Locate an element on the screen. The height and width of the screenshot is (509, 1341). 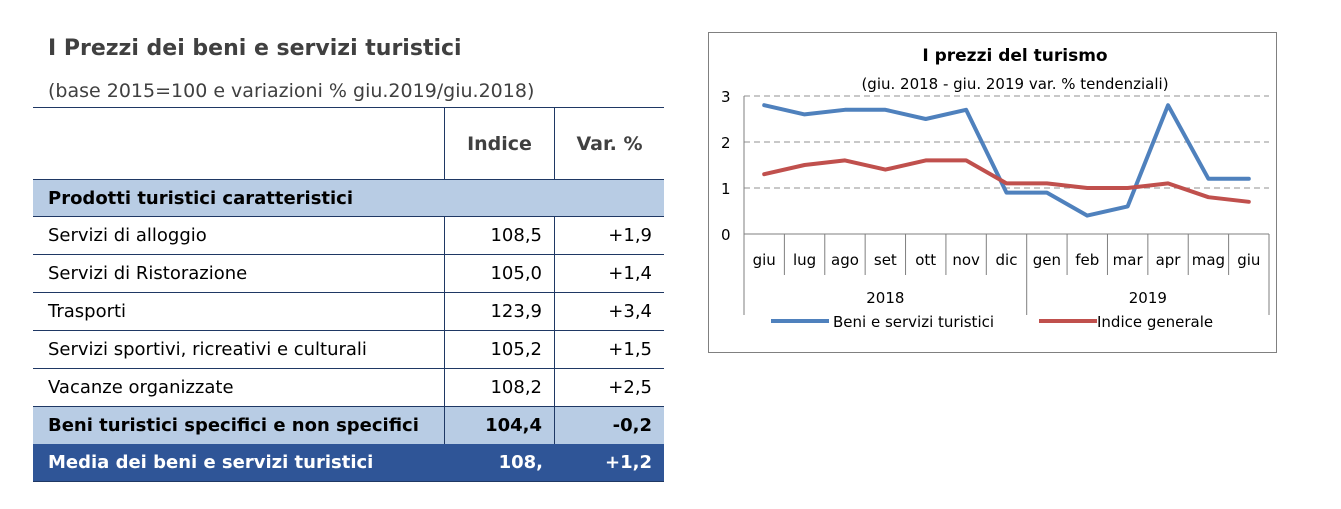
x-tick-label: mar is located at coordinates (1128, 260).